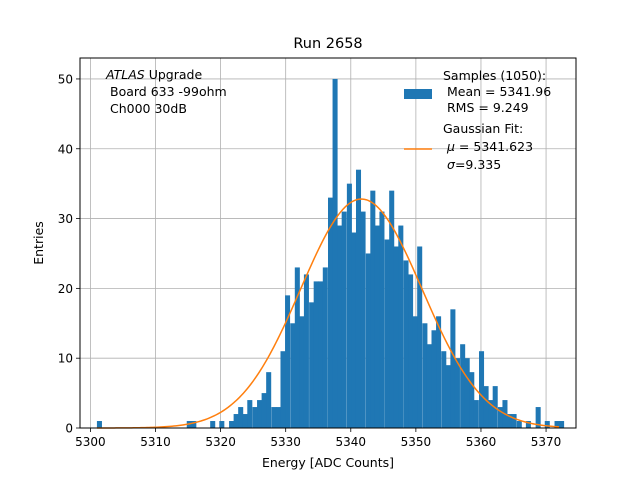 The image size is (640, 480). Describe the element at coordinates (285, 442) in the screenshot. I see `x-tick-label: 5330` at that location.